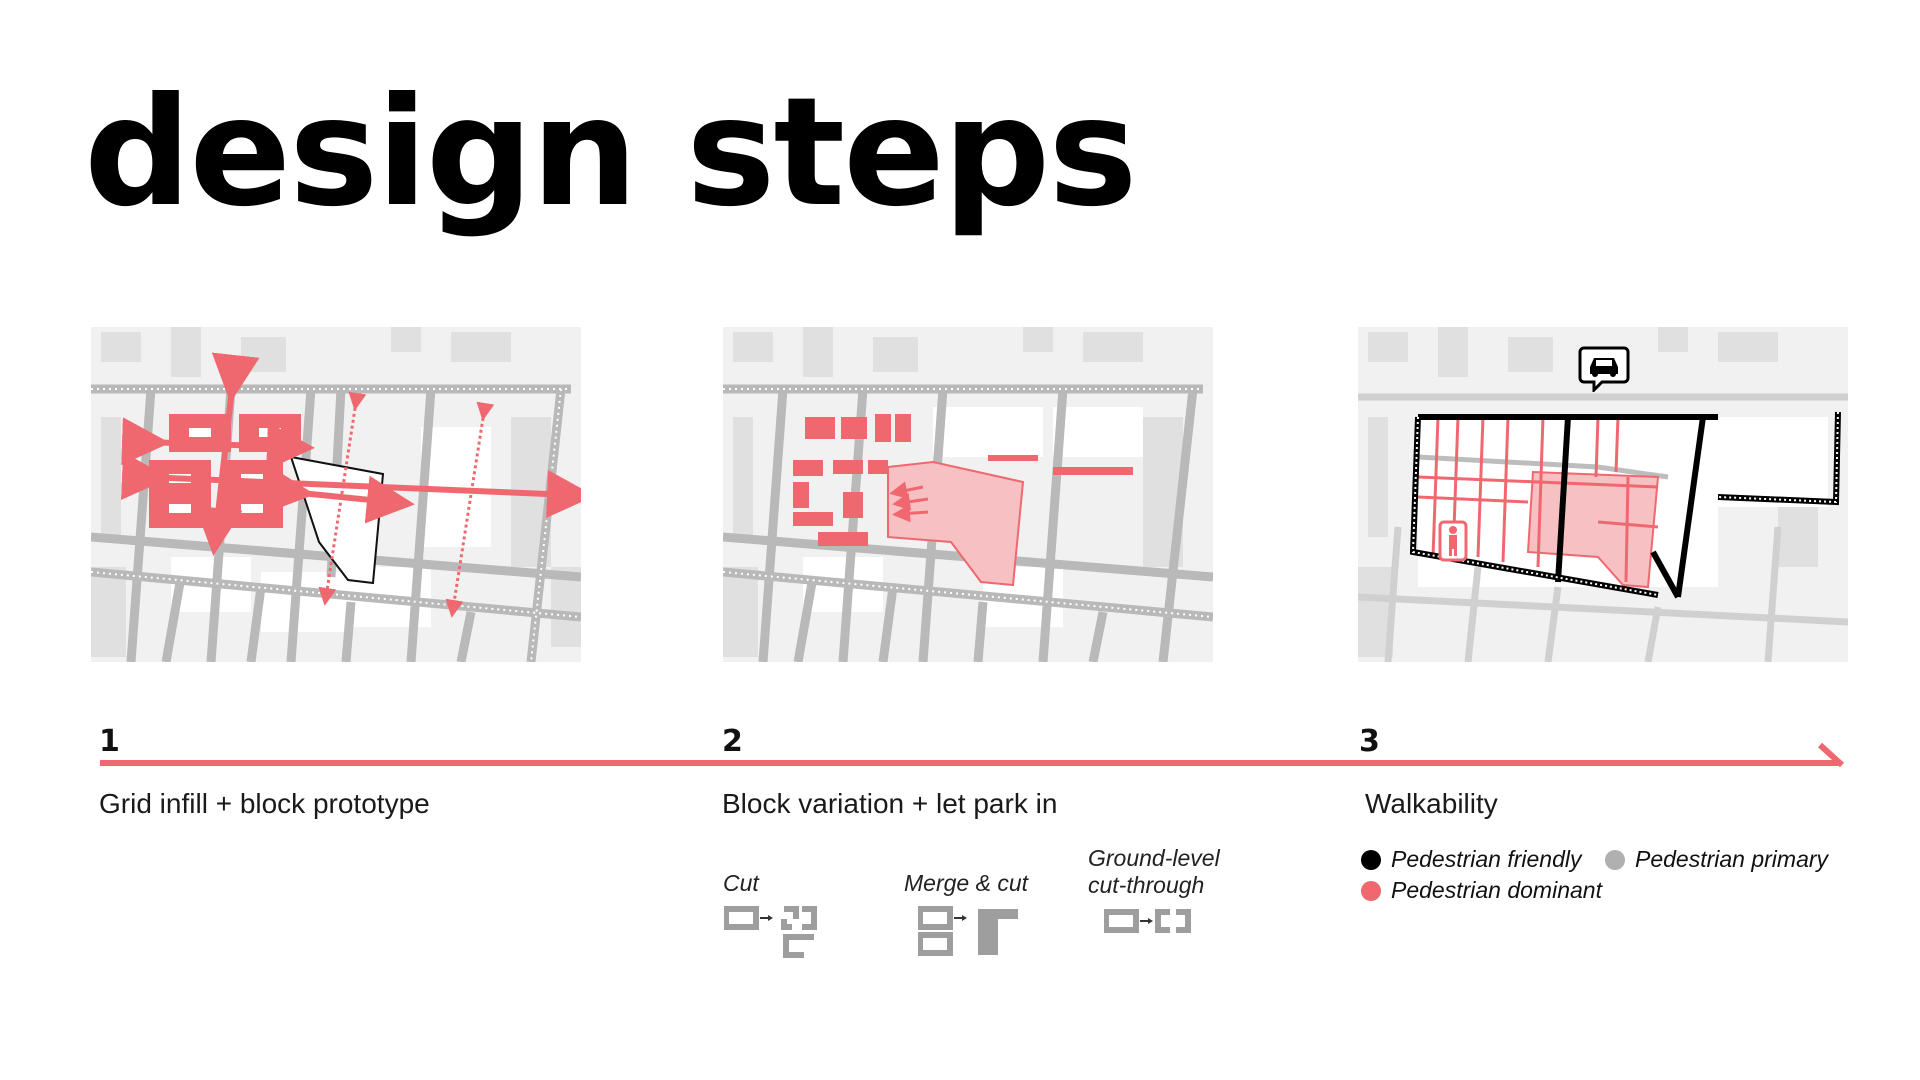  Describe the element at coordinates (1371, 859) in the screenshot. I see `legend-dot-black` at that location.